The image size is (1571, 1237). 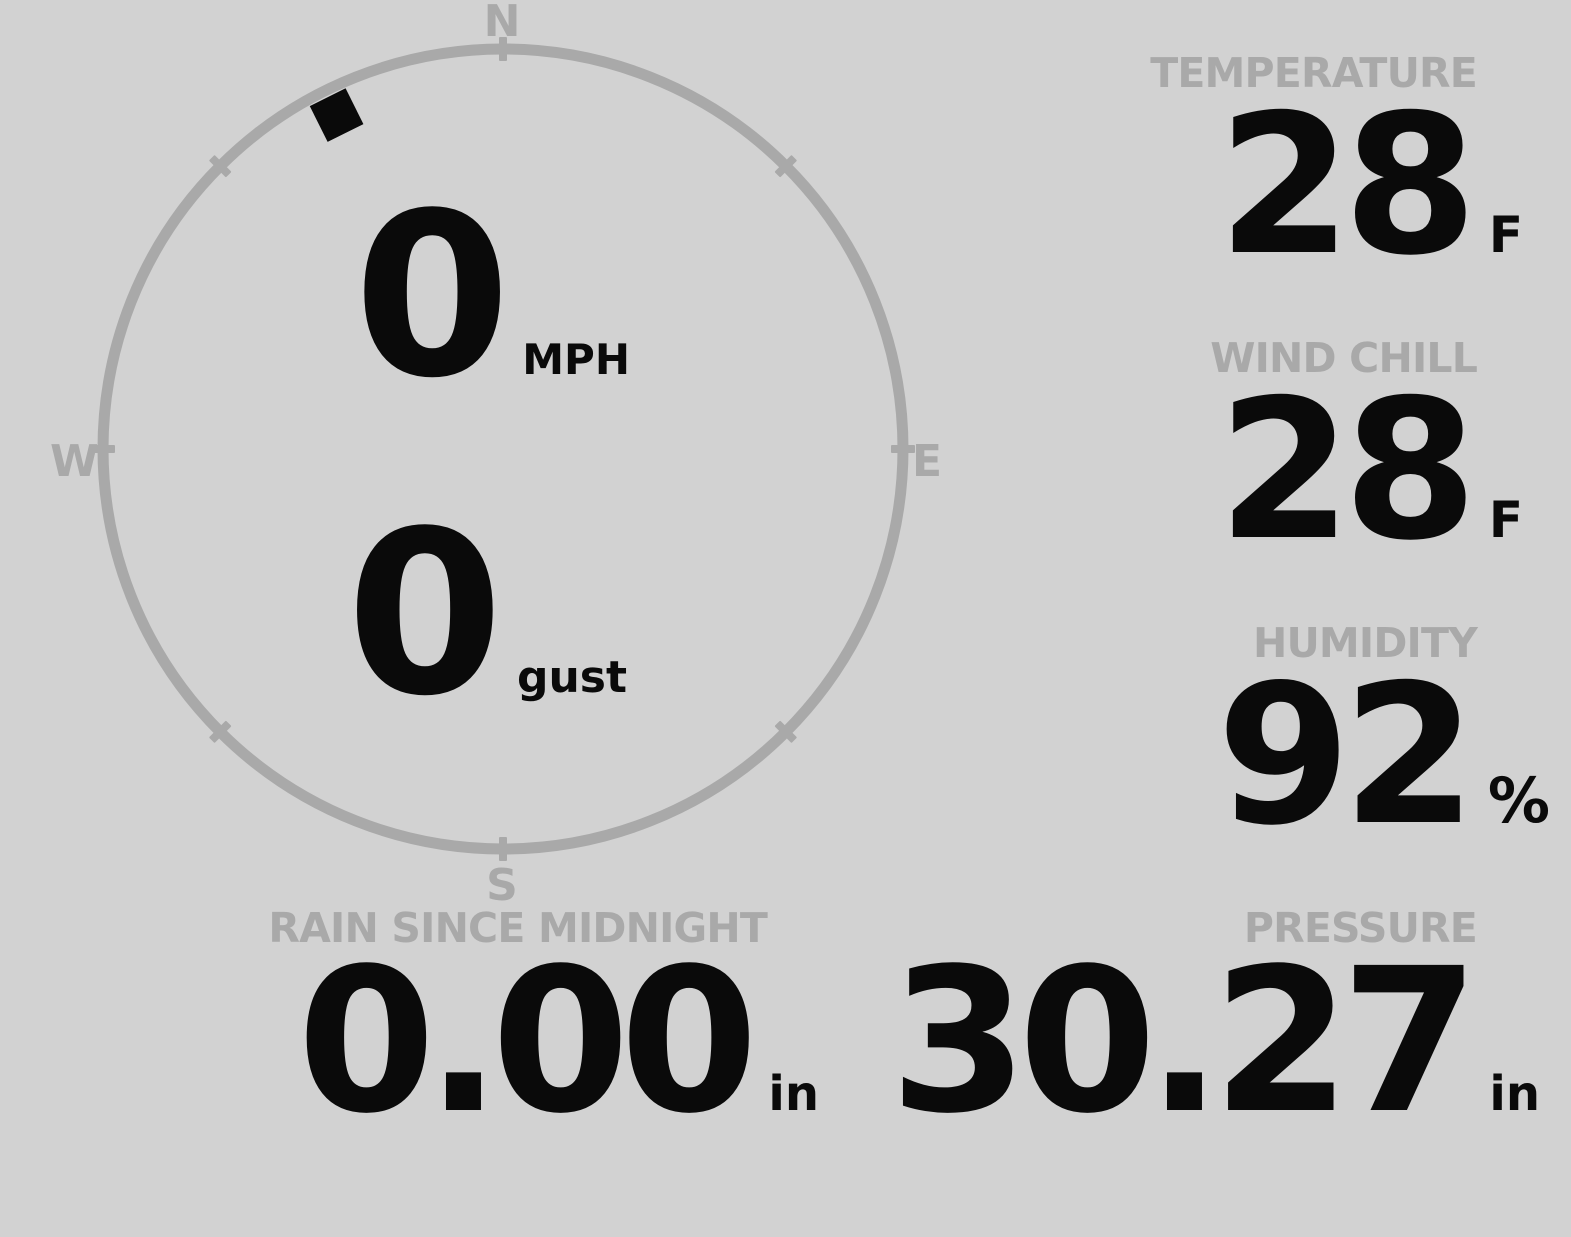 I want to click on rain-since-midnight-label: RAIN SINCE MIDNIGHT, so click(x=517, y=928).